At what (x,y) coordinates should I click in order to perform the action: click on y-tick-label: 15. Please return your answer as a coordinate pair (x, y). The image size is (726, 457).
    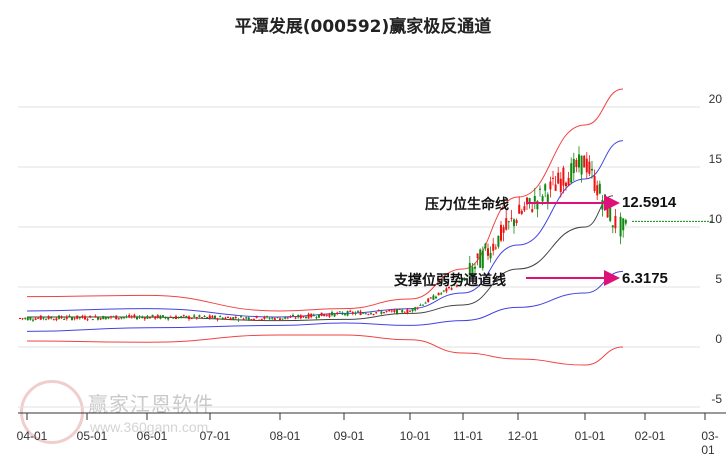
    Looking at the image, I should click on (715, 159).